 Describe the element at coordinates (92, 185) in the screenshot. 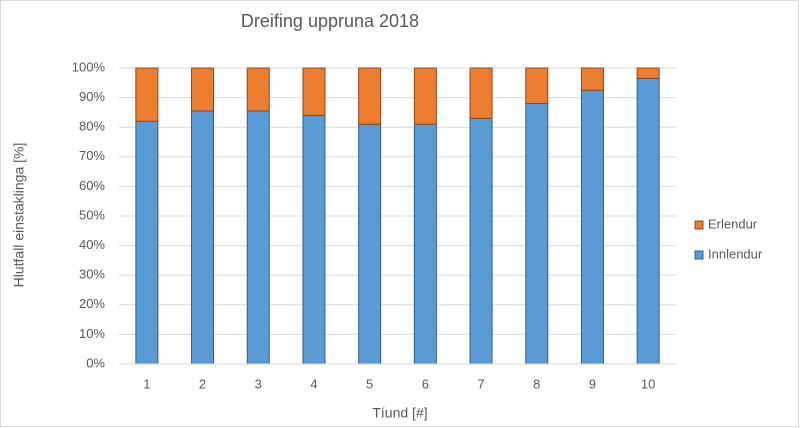

I see `y-tick-label: 60%` at that location.